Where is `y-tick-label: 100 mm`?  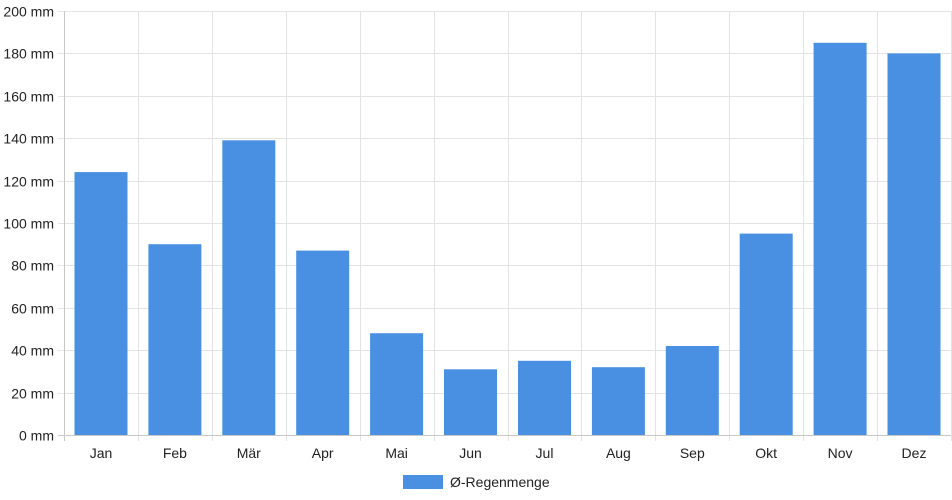
y-tick-label: 100 mm is located at coordinates (28, 224).